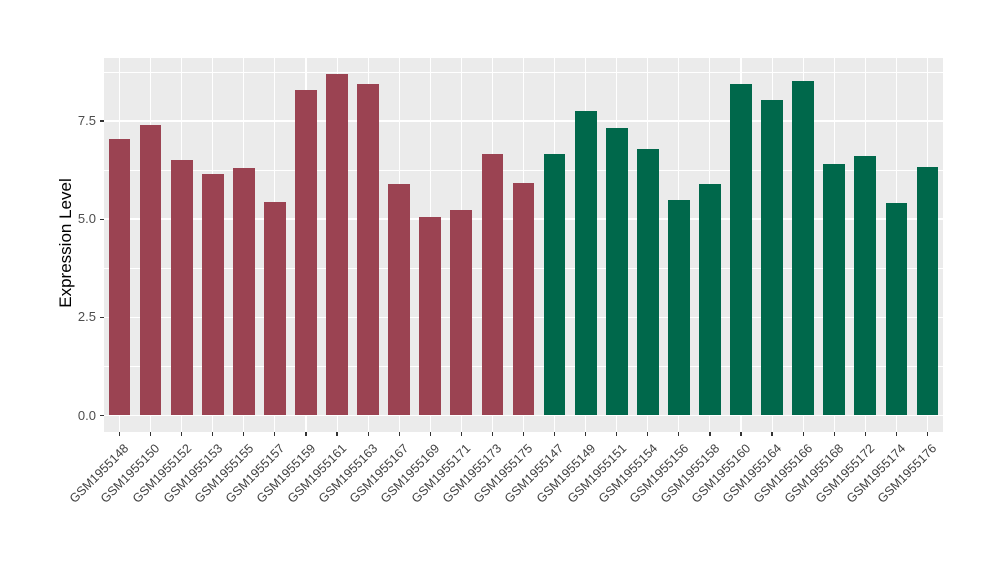 The image size is (1000, 580). What do you see at coordinates (86, 415) in the screenshot?
I see `y-tick-label: 0.0` at bounding box center [86, 415].